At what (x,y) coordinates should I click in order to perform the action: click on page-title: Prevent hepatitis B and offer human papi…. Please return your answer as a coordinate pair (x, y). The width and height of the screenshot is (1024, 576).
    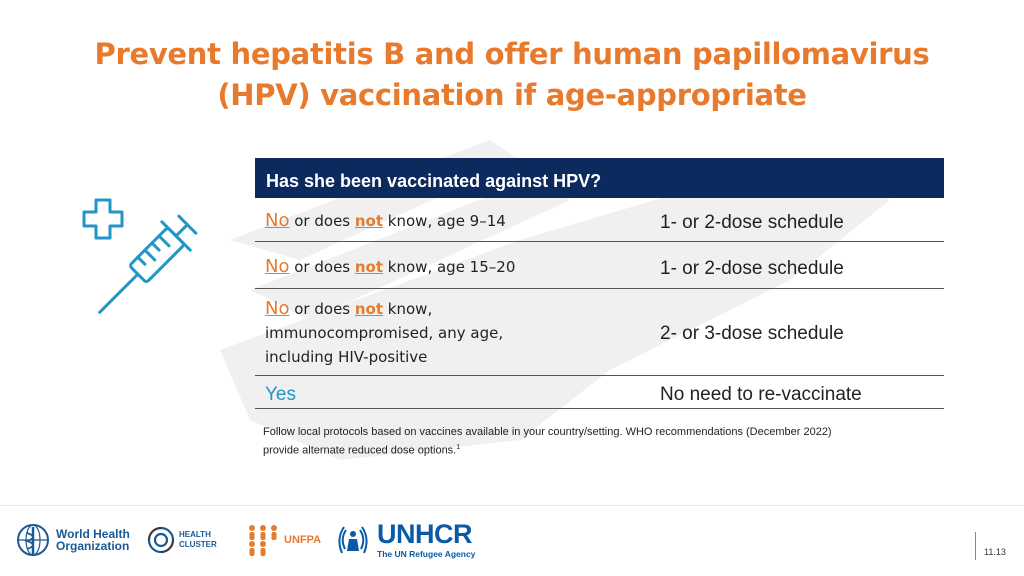
    Looking at the image, I should click on (512, 75).